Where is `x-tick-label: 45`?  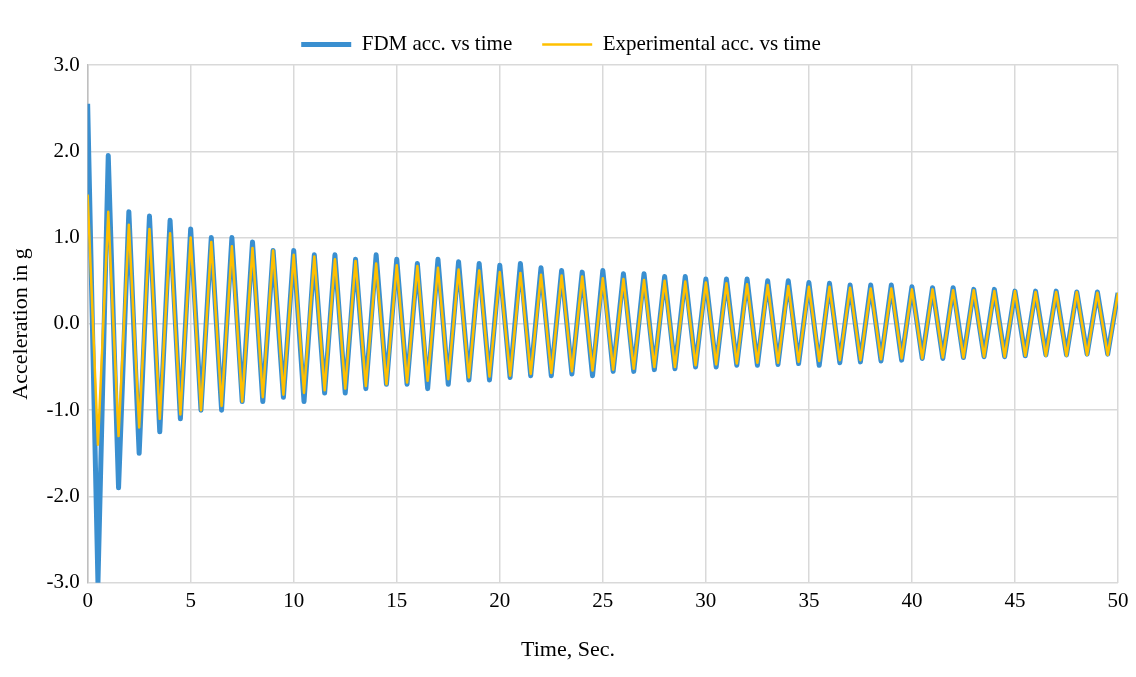 x-tick-label: 45 is located at coordinates (1015, 599).